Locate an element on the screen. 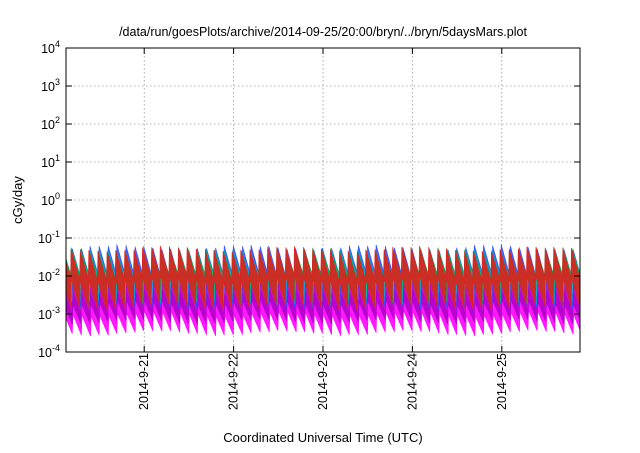  y-tick-label-exponent: -4 is located at coordinates (56, 348).